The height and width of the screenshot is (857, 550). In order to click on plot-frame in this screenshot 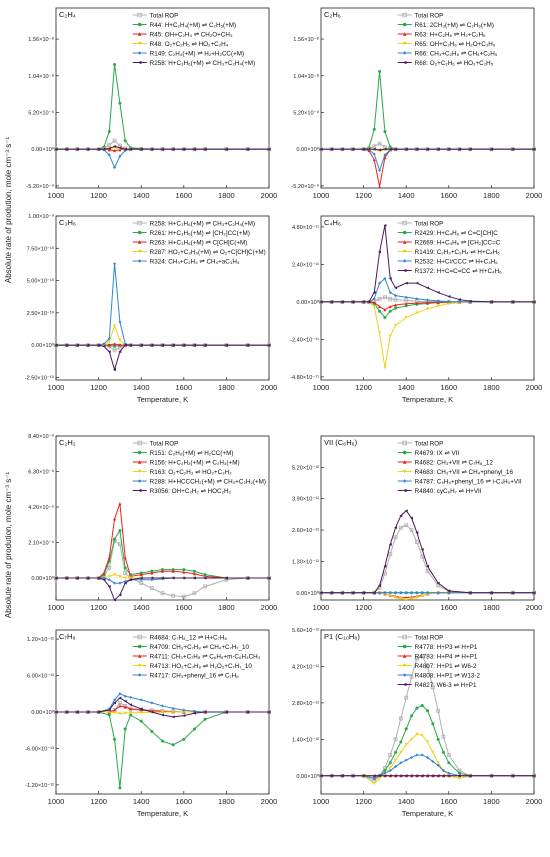, I will do `click(162, 298)`.